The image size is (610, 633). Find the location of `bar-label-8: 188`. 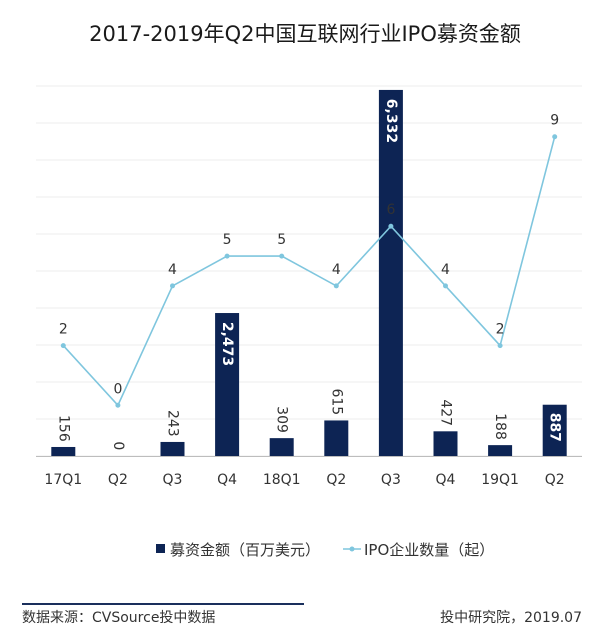

bar-label-8: 188 is located at coordinates (500, 426).